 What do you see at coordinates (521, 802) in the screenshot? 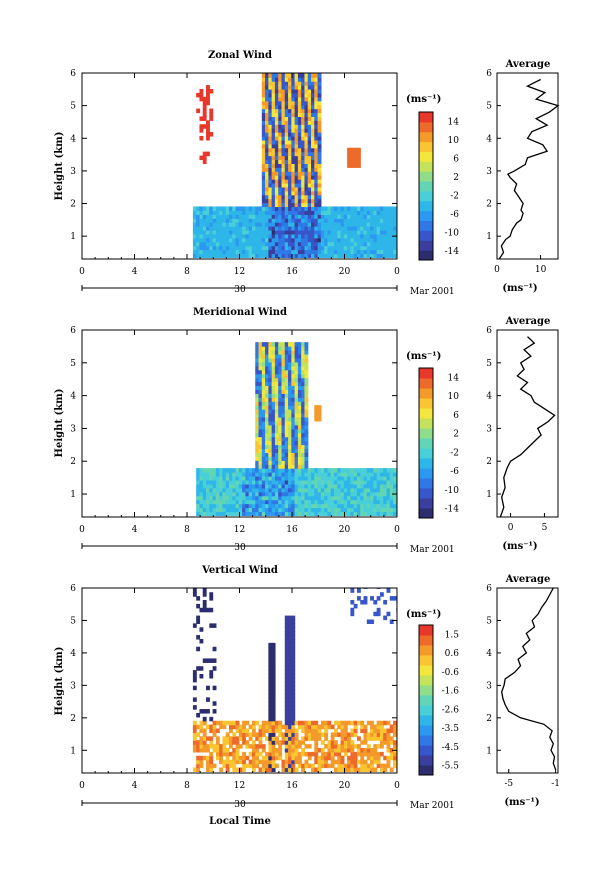
I see `avg-unit-vertical: (ms⁻¹)` at bounding box center [521, 802].